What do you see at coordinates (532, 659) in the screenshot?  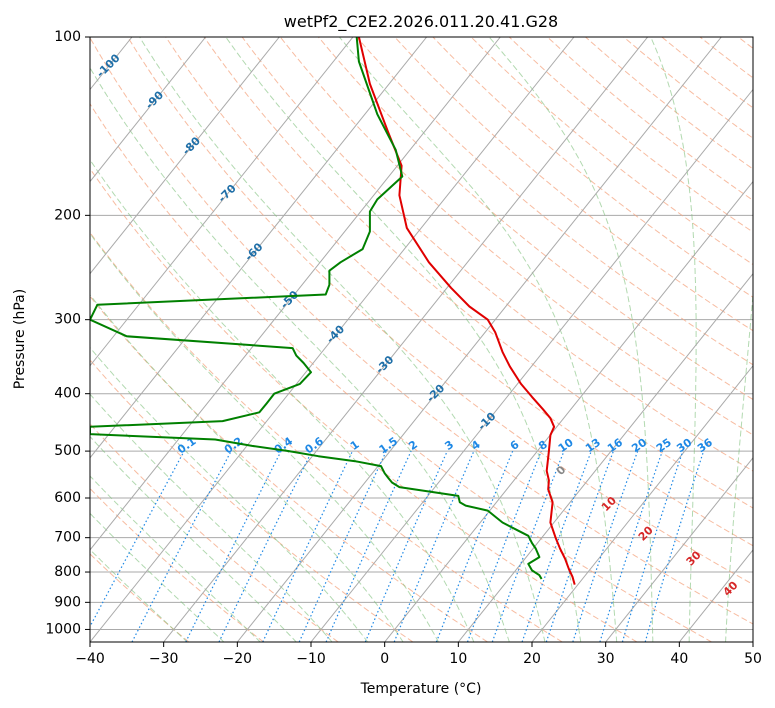 I see `x-tick-label: 20` at bounding box center [532, 659].